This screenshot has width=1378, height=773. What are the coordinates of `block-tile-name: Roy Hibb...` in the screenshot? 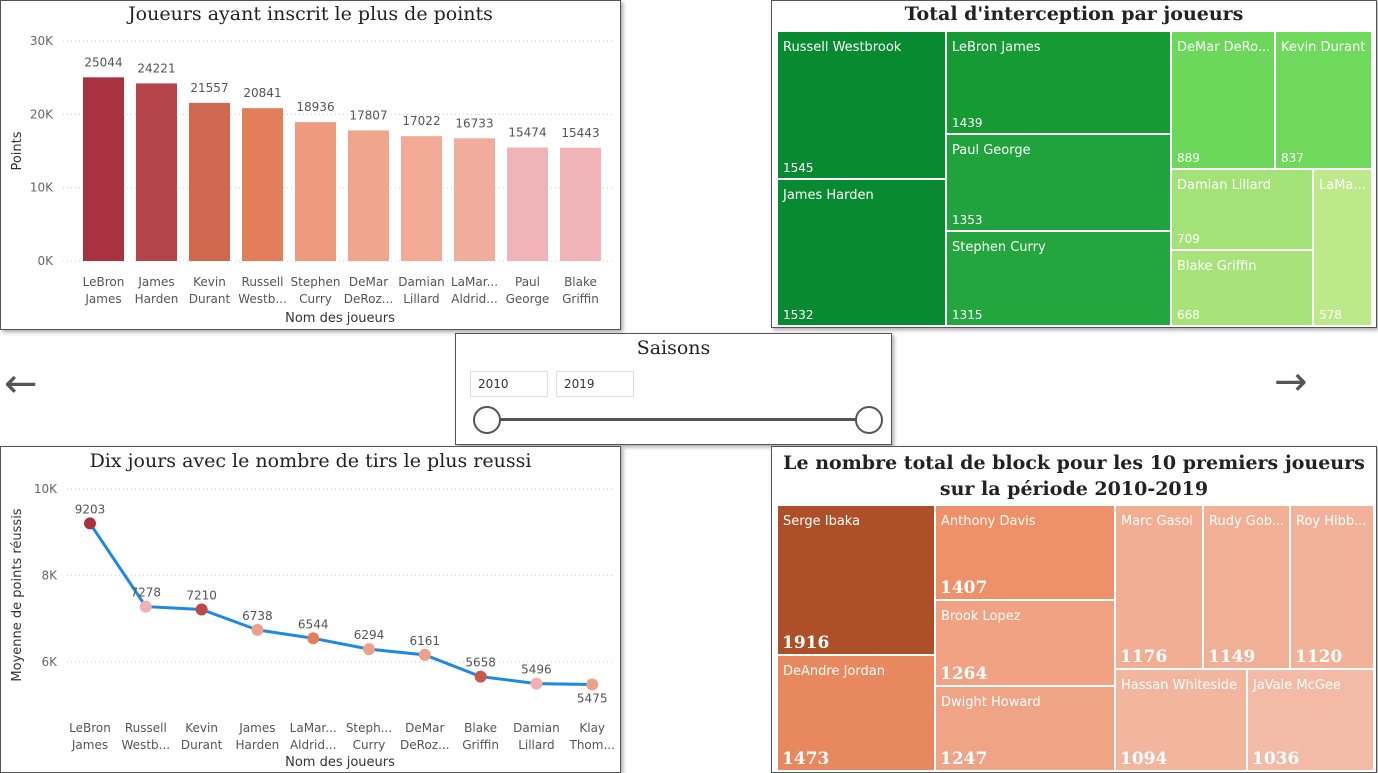 It's located at (1331, 521).